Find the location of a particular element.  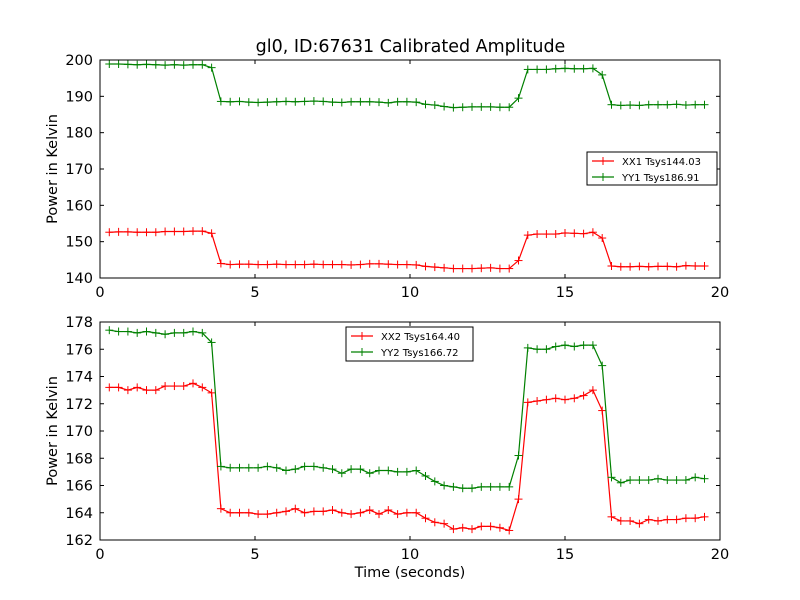

x-axis-label: Time (seconds) is located at coordinates (410, 573).